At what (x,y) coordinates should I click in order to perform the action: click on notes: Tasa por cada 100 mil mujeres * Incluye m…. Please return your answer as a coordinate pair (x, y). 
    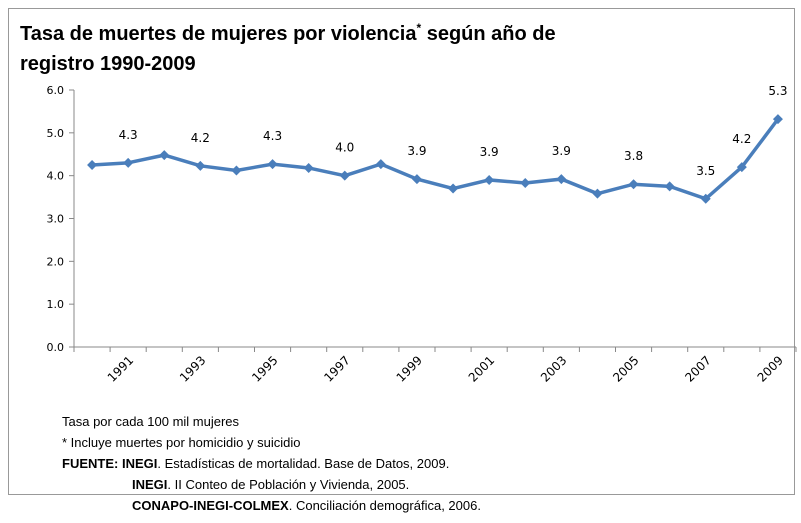
    Looking at the image, I should click on (271, 463).